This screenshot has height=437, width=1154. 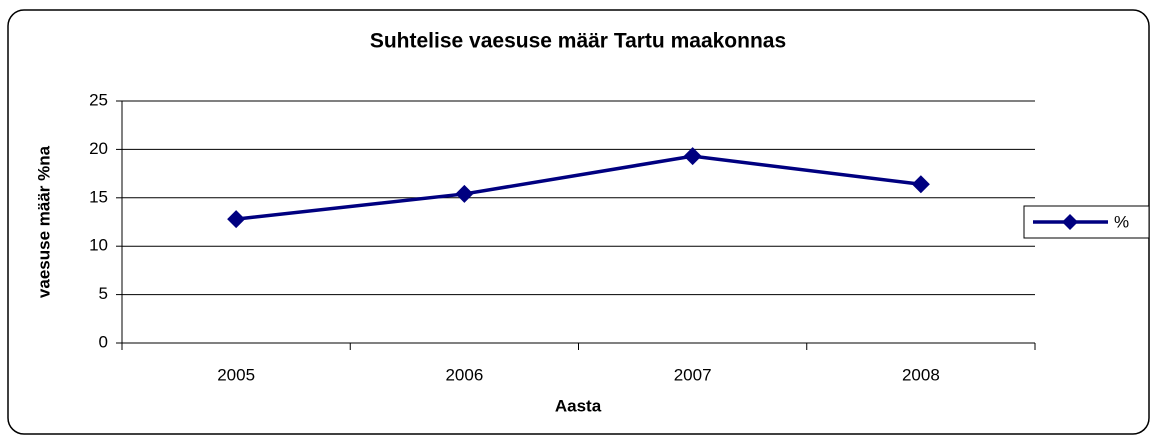 I want to click on y-axis-label: vaesuse määr %na, so click(x=43, y=221).